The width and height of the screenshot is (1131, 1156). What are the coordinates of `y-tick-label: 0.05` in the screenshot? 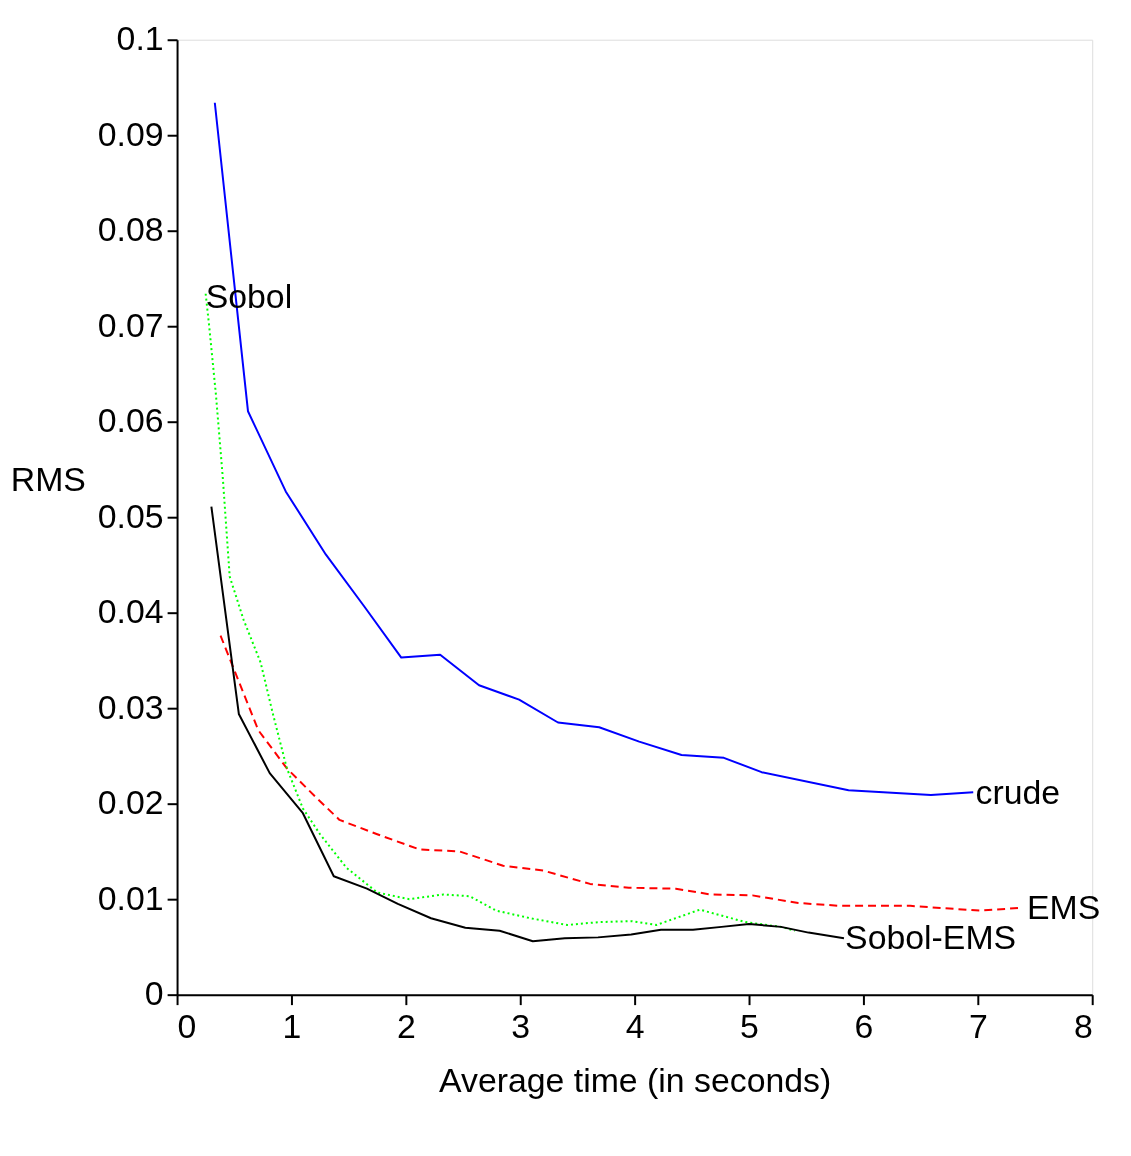 It's located at (130, 515).